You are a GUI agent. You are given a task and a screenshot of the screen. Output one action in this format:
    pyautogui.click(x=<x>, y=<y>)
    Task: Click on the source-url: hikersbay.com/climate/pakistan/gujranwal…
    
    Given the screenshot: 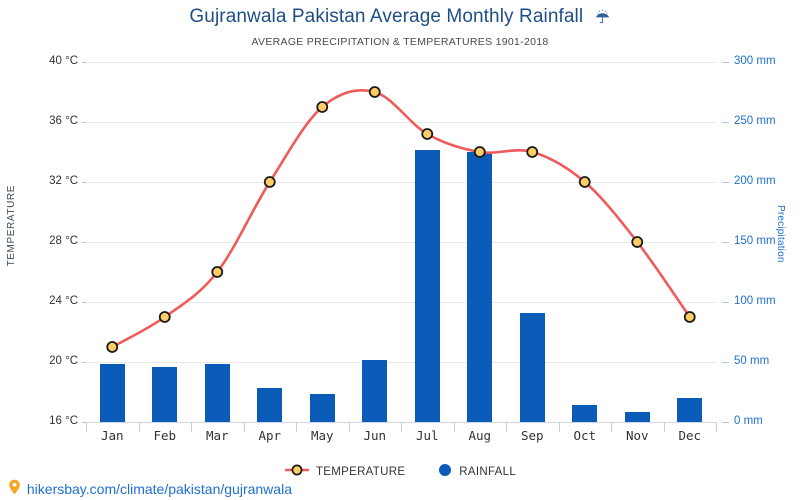 What is the action you would take?
    pyautogui.click(x=159, y=489)
    